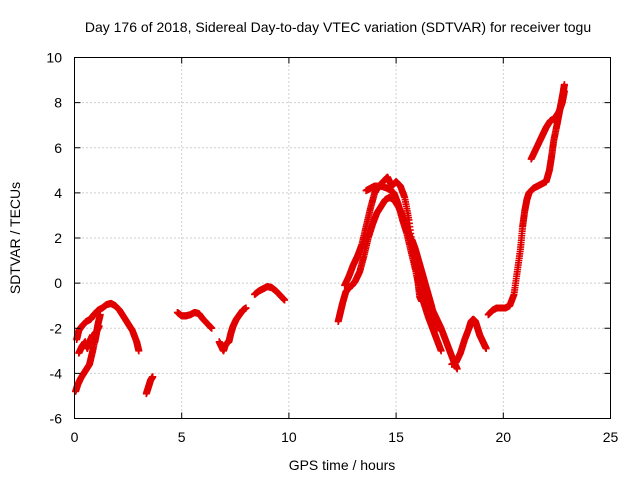 Image resolution: width=640 pixels, height=480 pixels. Describe the element at coordinates (56, 373) in the screenshot. I see `y-tick-label: -4` at that location.